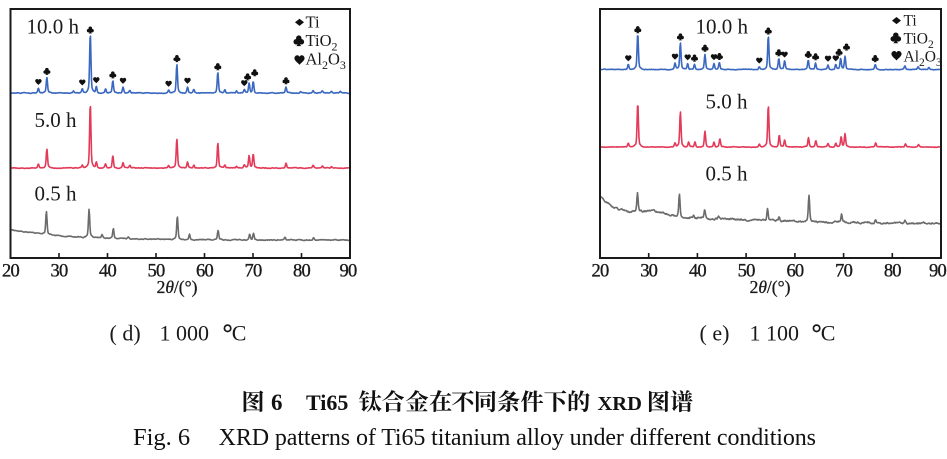 This screenshot has width=947, height=459. Describe the element at coordinates (125, 333) in the screenshot. I see `svg-text: ( d)` at that location.